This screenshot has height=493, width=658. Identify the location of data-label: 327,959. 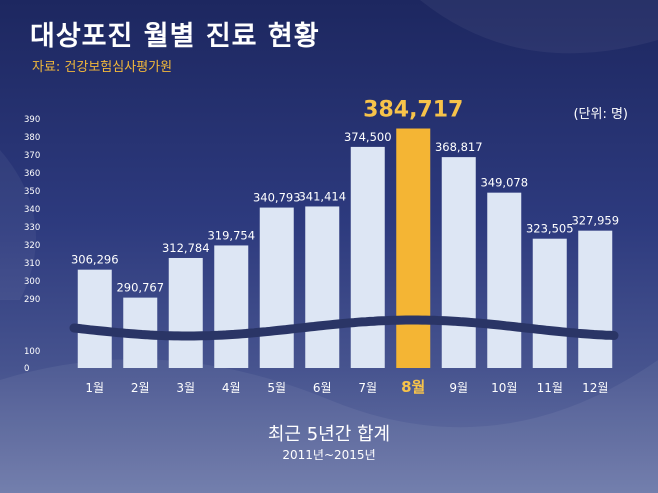
(595, 221).